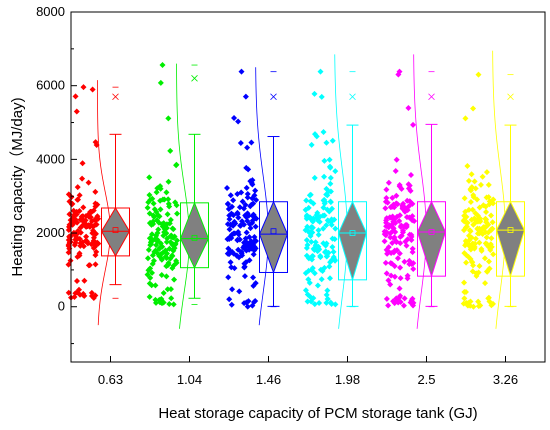 This screenshot has width=550, height=430. What do you see at coordinates (83, 87) in the screenshot?
I see `scatter-max-point` at bounding box center [83, 87].